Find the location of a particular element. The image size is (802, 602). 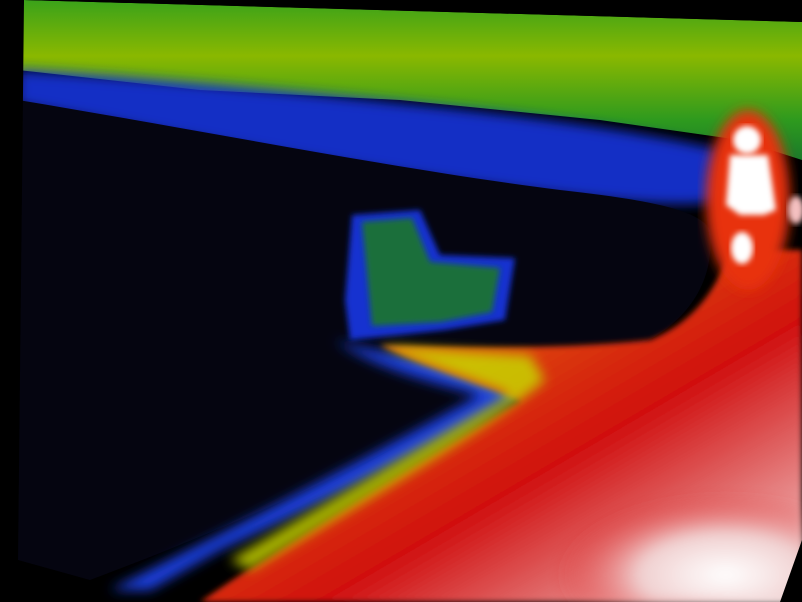

frame-border-left is located at coordinates (45, 301).